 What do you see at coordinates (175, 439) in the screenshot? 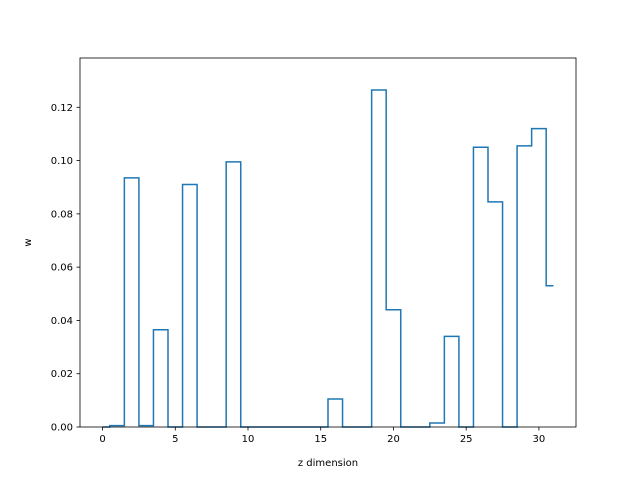
I see `x-tick-label: 5` at bounding box center [175, 439].